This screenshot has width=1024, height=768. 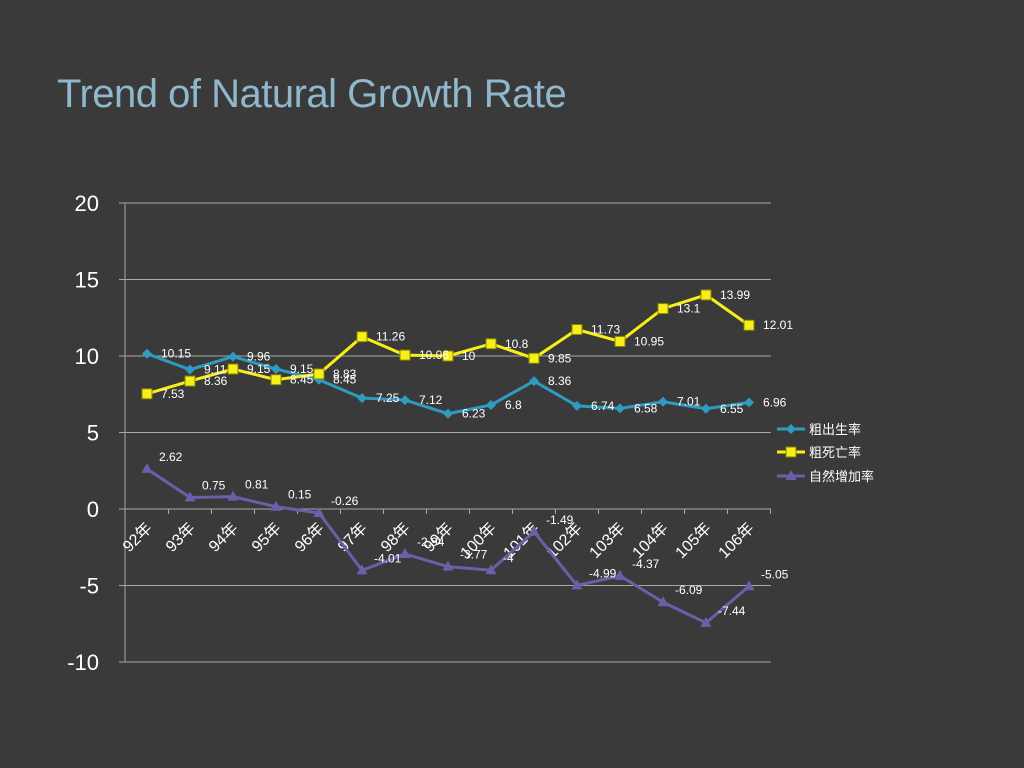 I want to click on data-label: 8.83, so click(x=345, y=374).